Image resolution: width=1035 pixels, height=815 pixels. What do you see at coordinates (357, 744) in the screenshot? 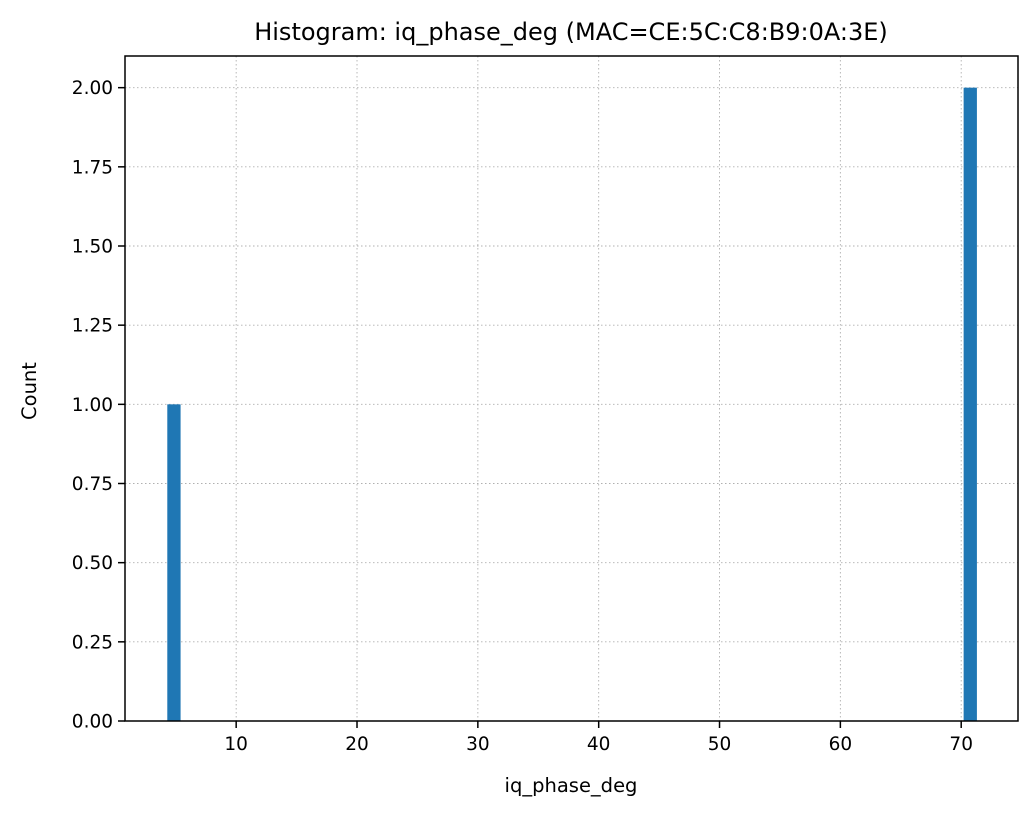
I see `x-tick-label: 20` at bounding box center [357, 744].